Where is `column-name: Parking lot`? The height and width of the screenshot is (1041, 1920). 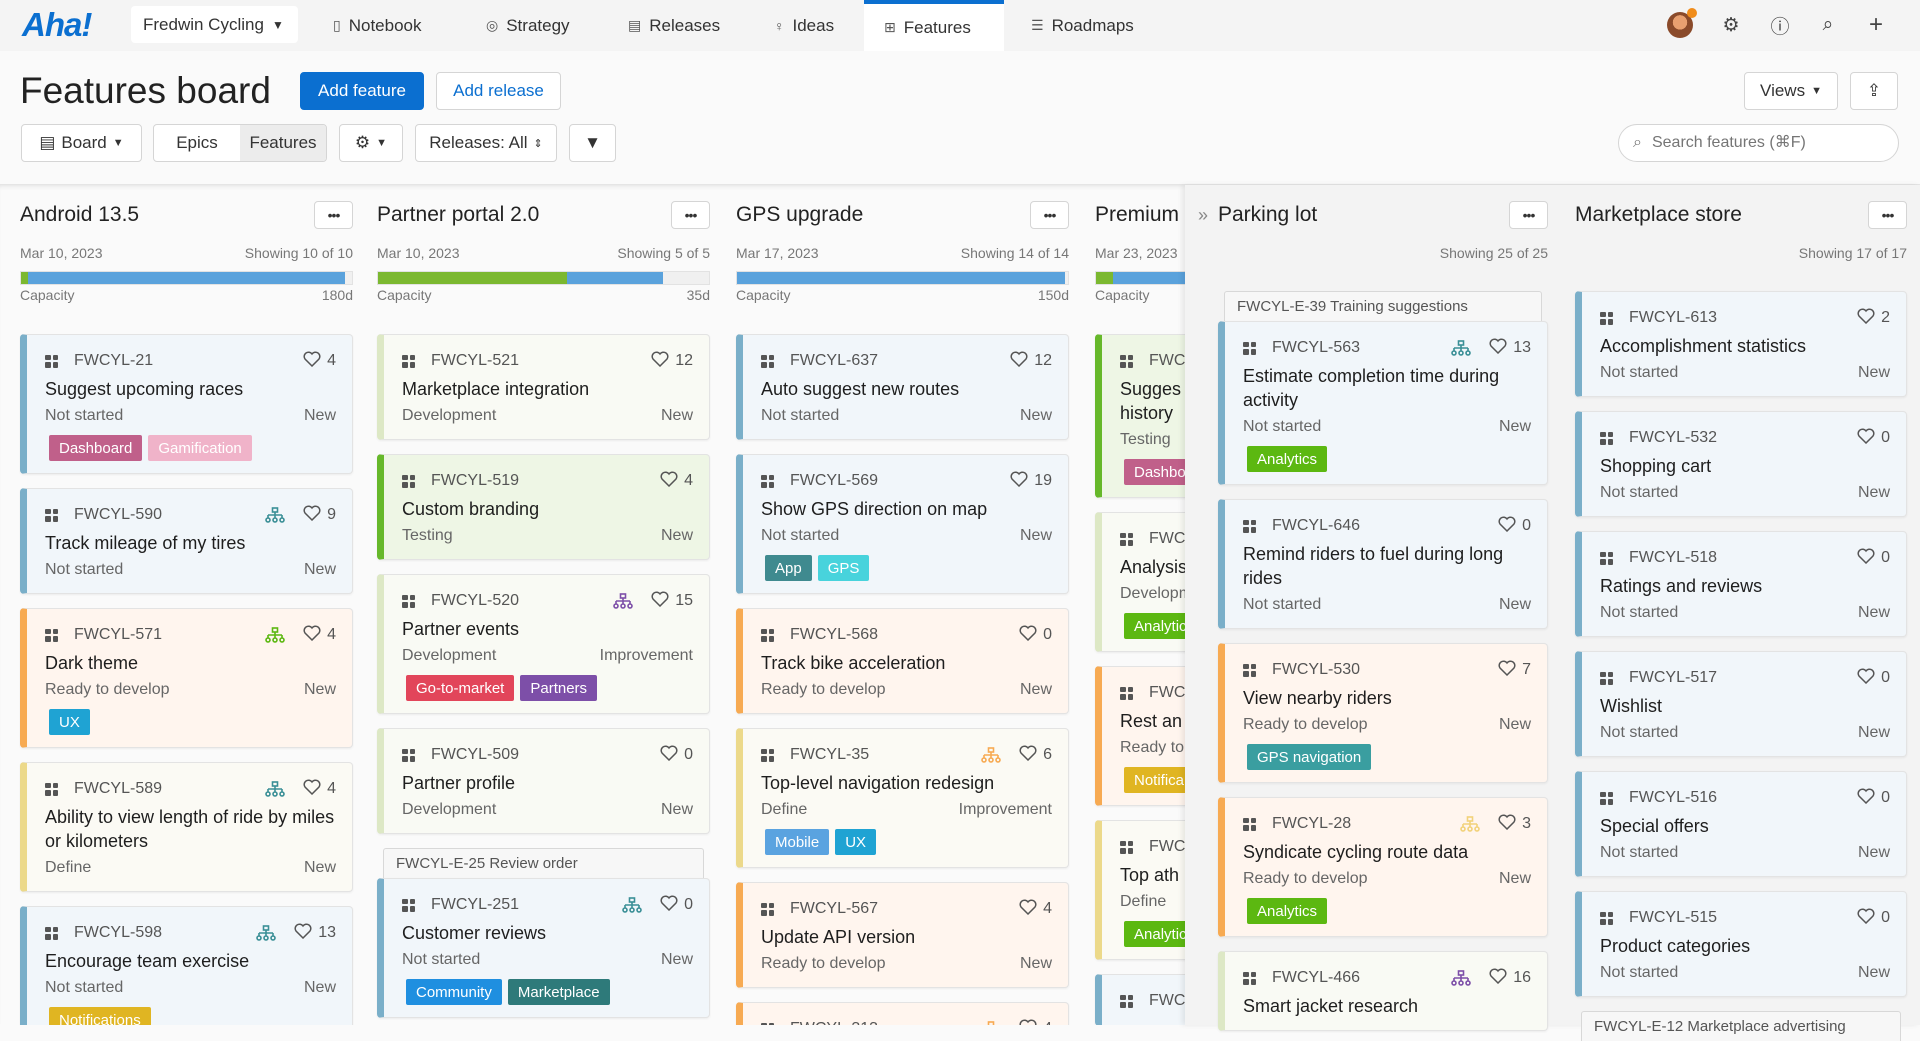 column-name: Parking lot is located at coordinates (1268, 214).